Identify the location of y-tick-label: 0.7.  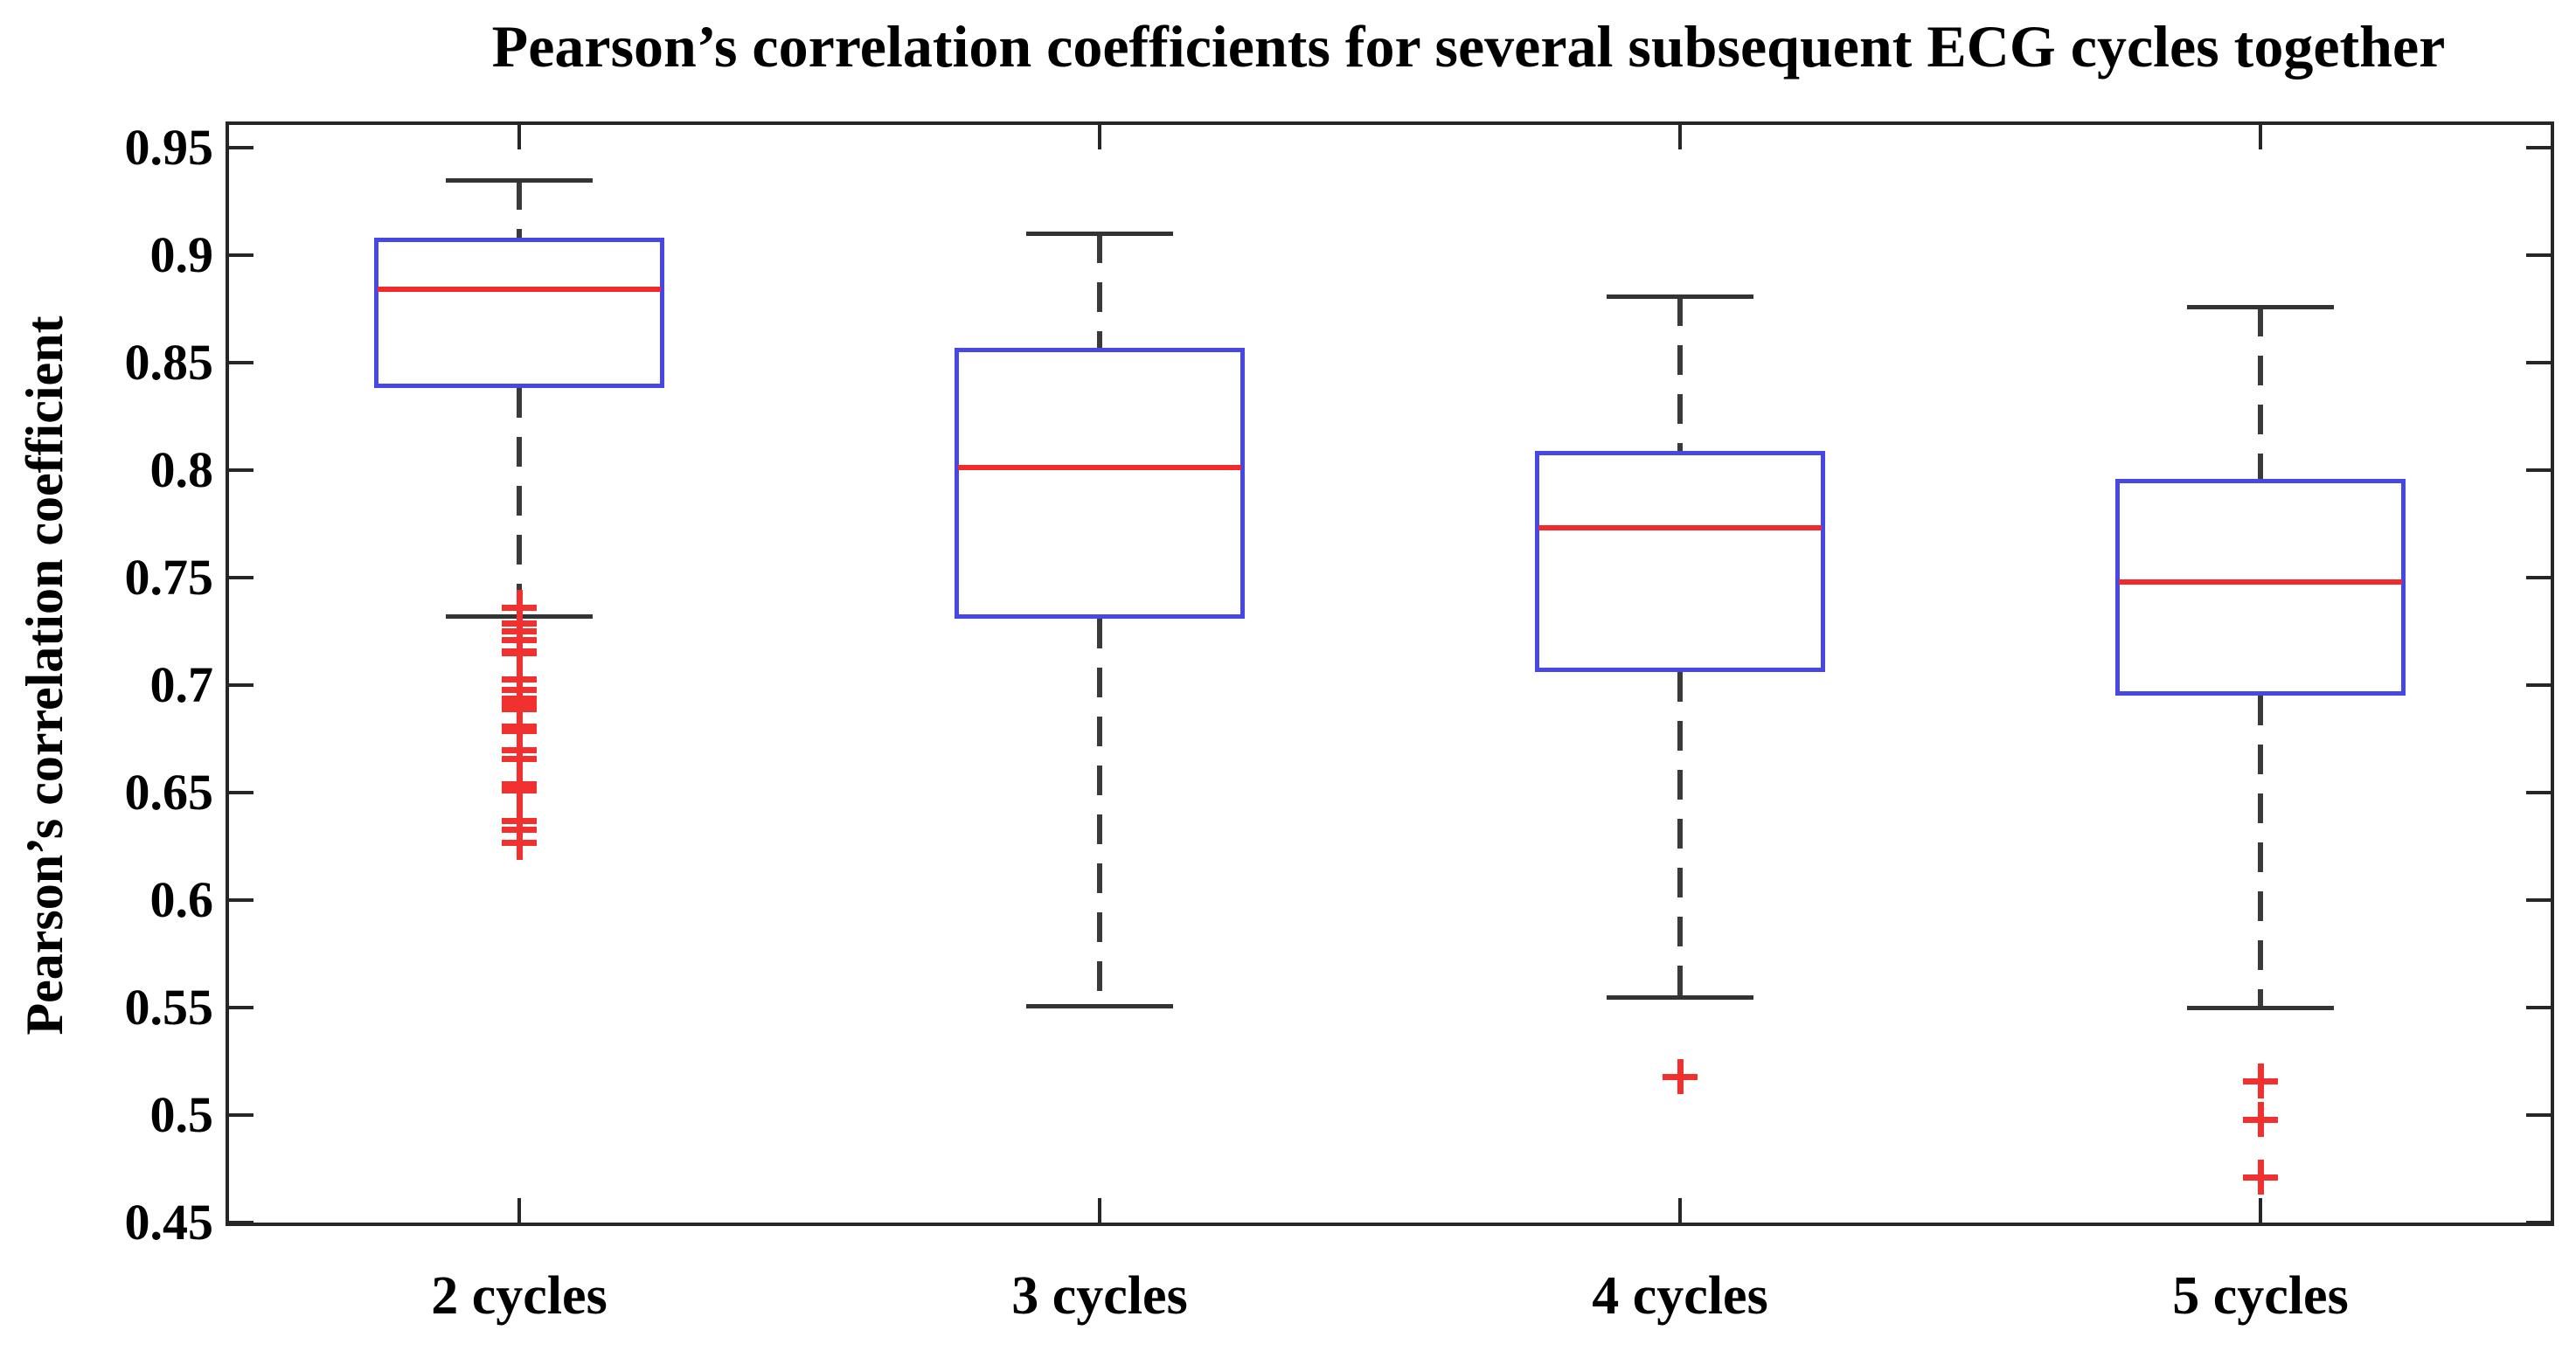
(181, 684).